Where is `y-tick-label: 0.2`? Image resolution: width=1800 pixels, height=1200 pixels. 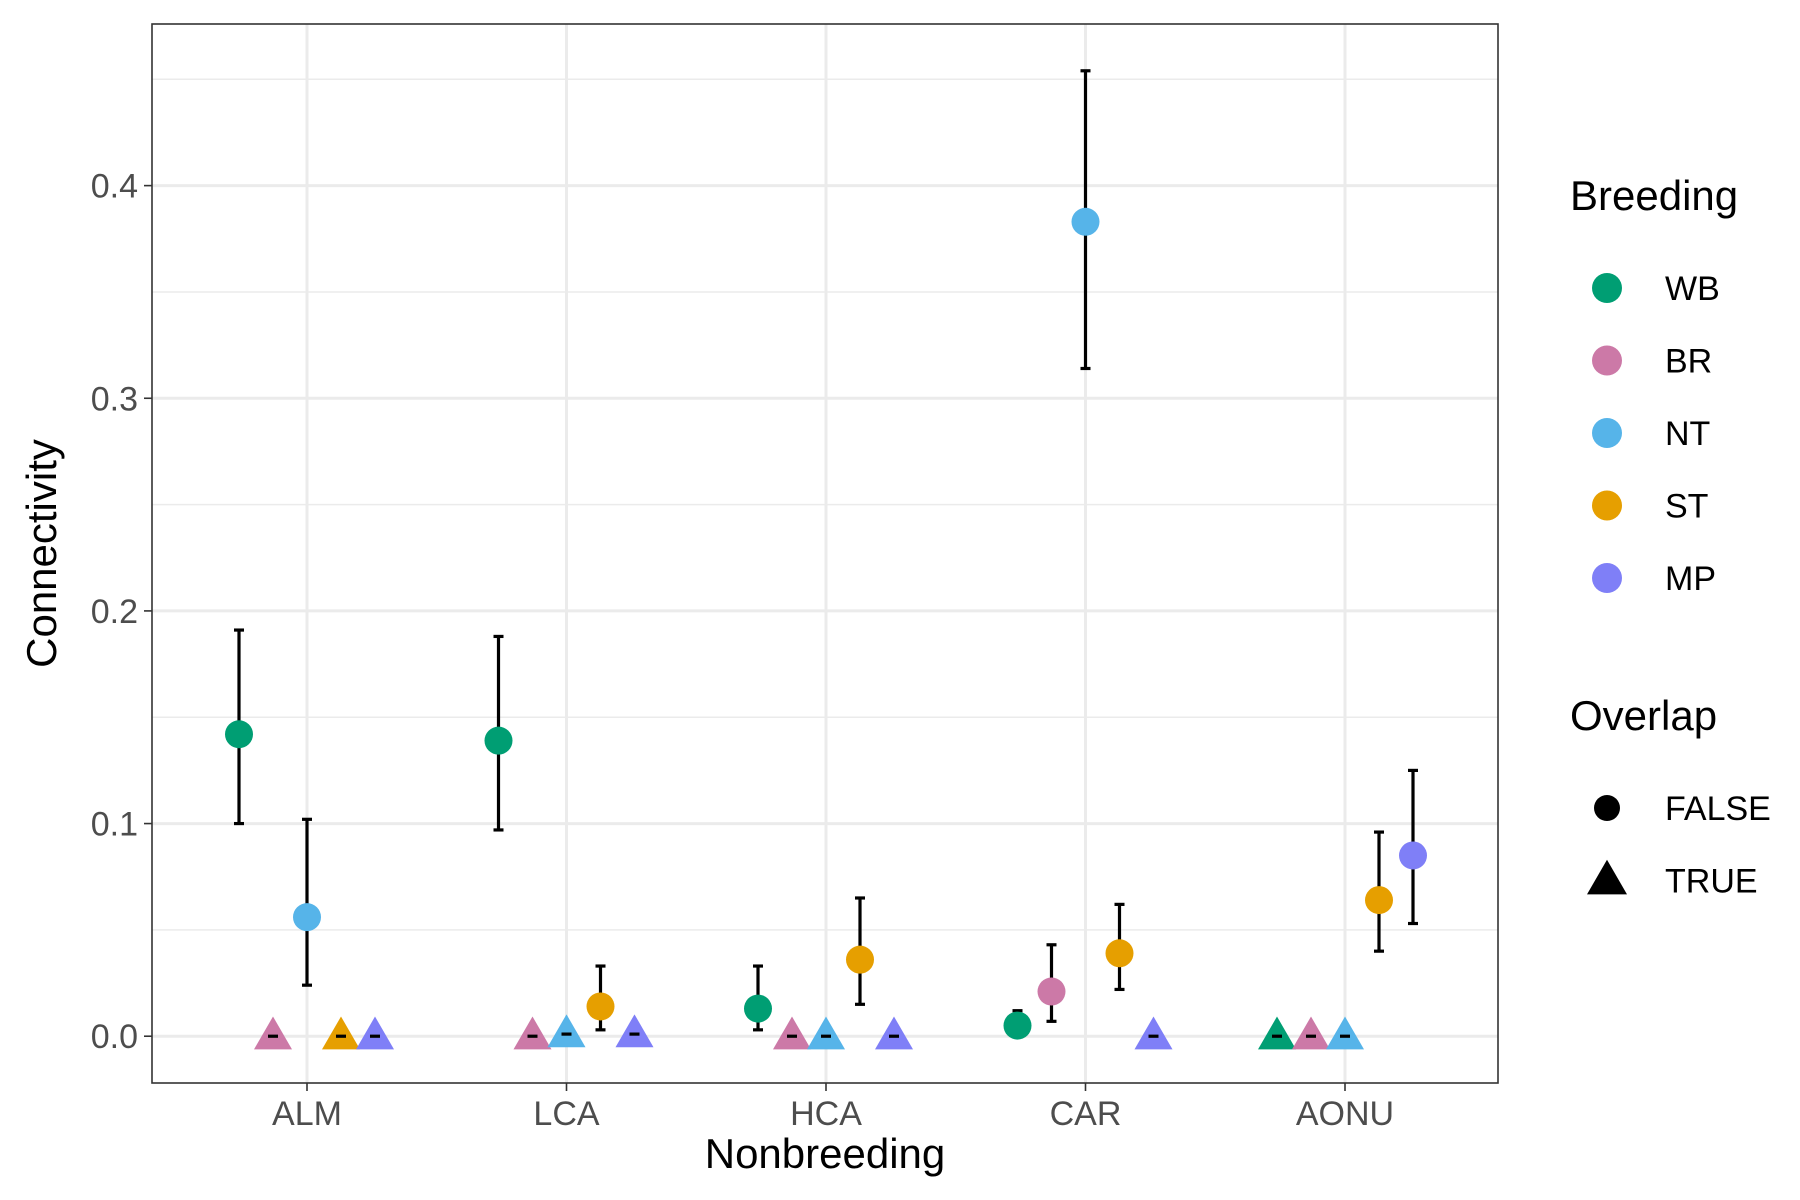 y-tick-label: 0.2 is located at coordinates (114, 612).